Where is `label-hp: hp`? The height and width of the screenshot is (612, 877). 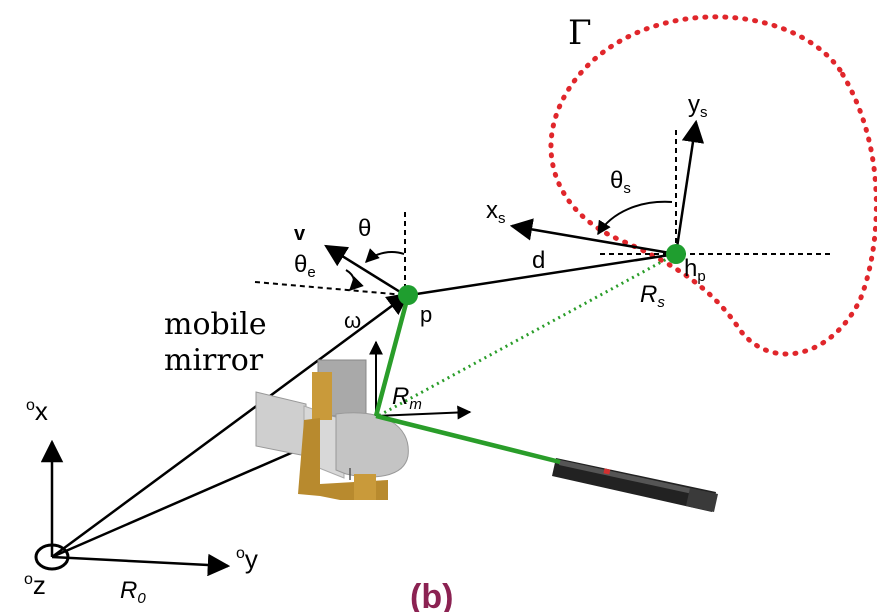
label-hp: hp is located at coordinates (695, 270).